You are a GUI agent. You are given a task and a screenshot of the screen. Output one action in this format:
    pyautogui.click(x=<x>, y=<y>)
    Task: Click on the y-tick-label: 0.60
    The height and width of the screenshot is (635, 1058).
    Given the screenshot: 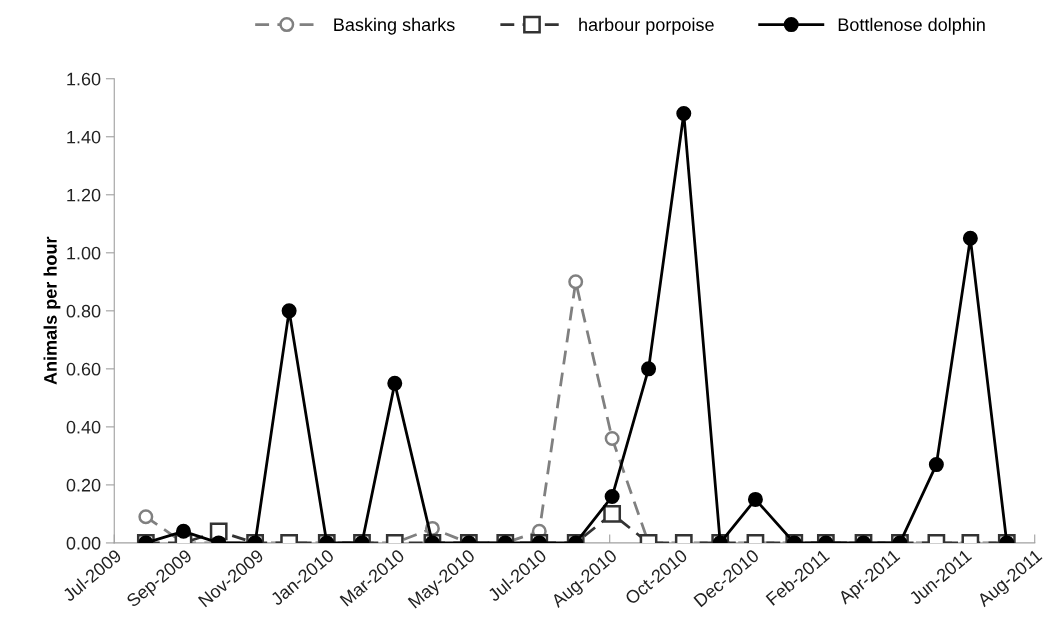 What is the action you would take?
    pyautogui.click(x=83, y=369)
    